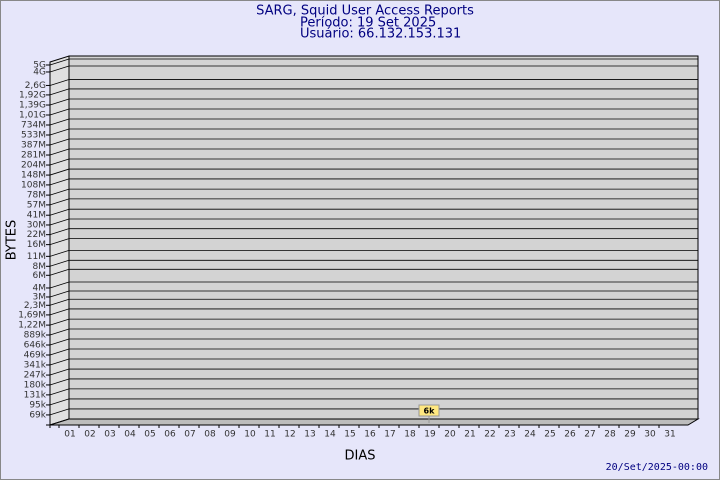 The image size is (720, 480). I want to click on y-tick-label: 131k, so click(35, 395).